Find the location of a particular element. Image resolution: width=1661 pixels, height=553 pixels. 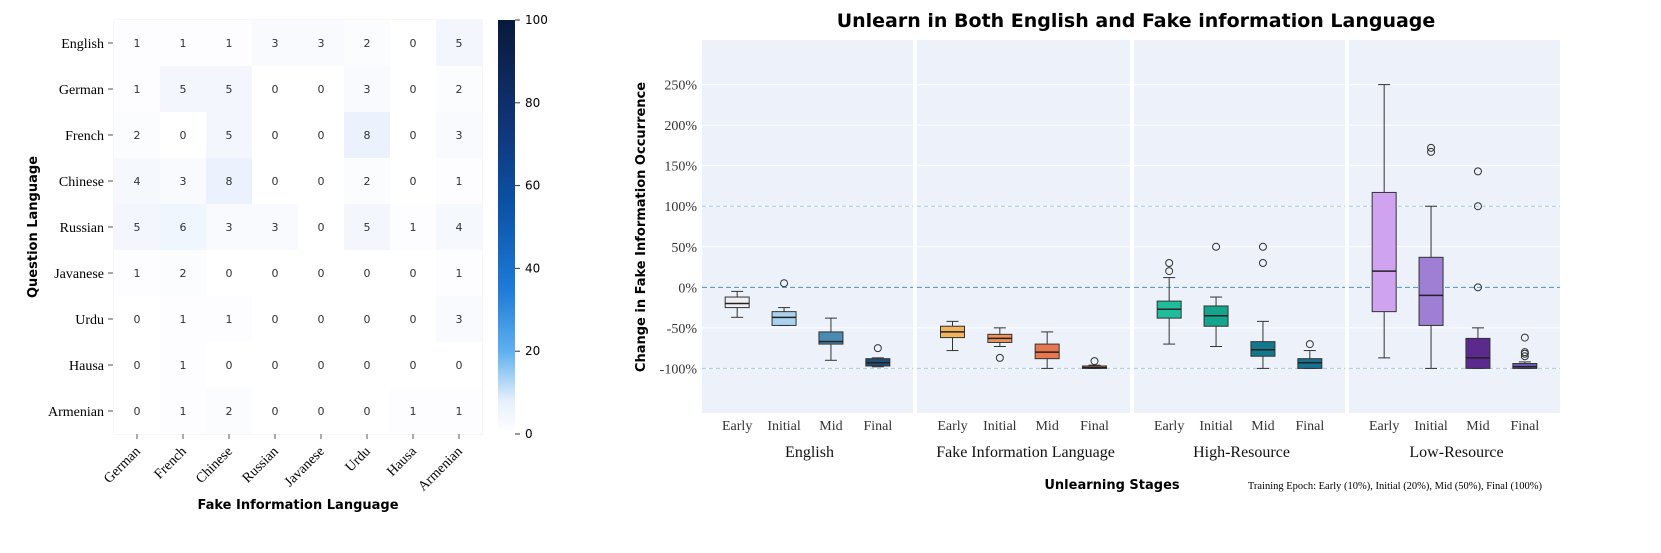

heatmap-col-label-urdu: Urdu is located at coordinates (358, 459).